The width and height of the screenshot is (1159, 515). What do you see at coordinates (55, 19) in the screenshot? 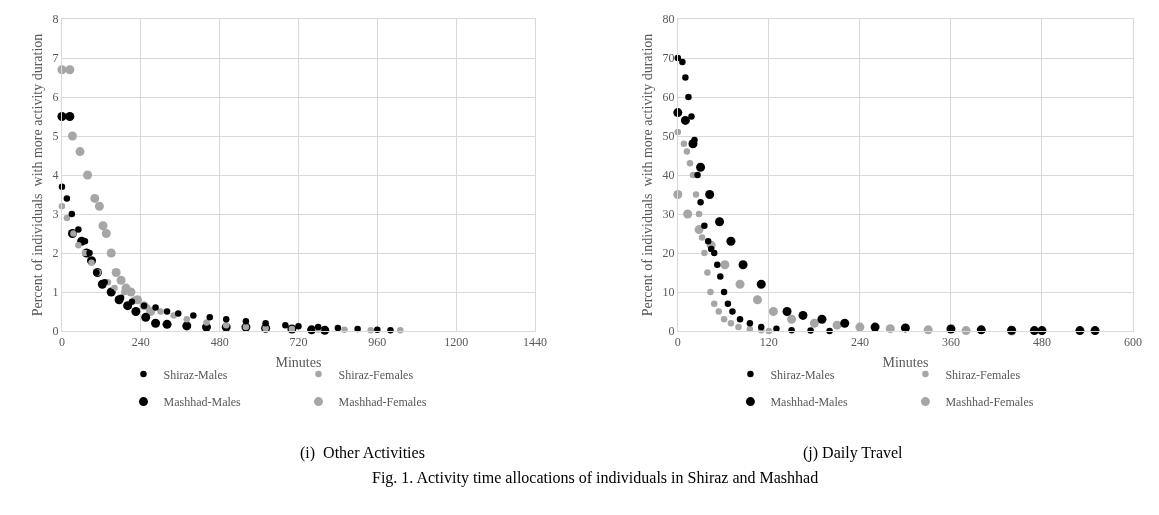
I see `y-tick-label: 8` at bounding box center [55, 19].